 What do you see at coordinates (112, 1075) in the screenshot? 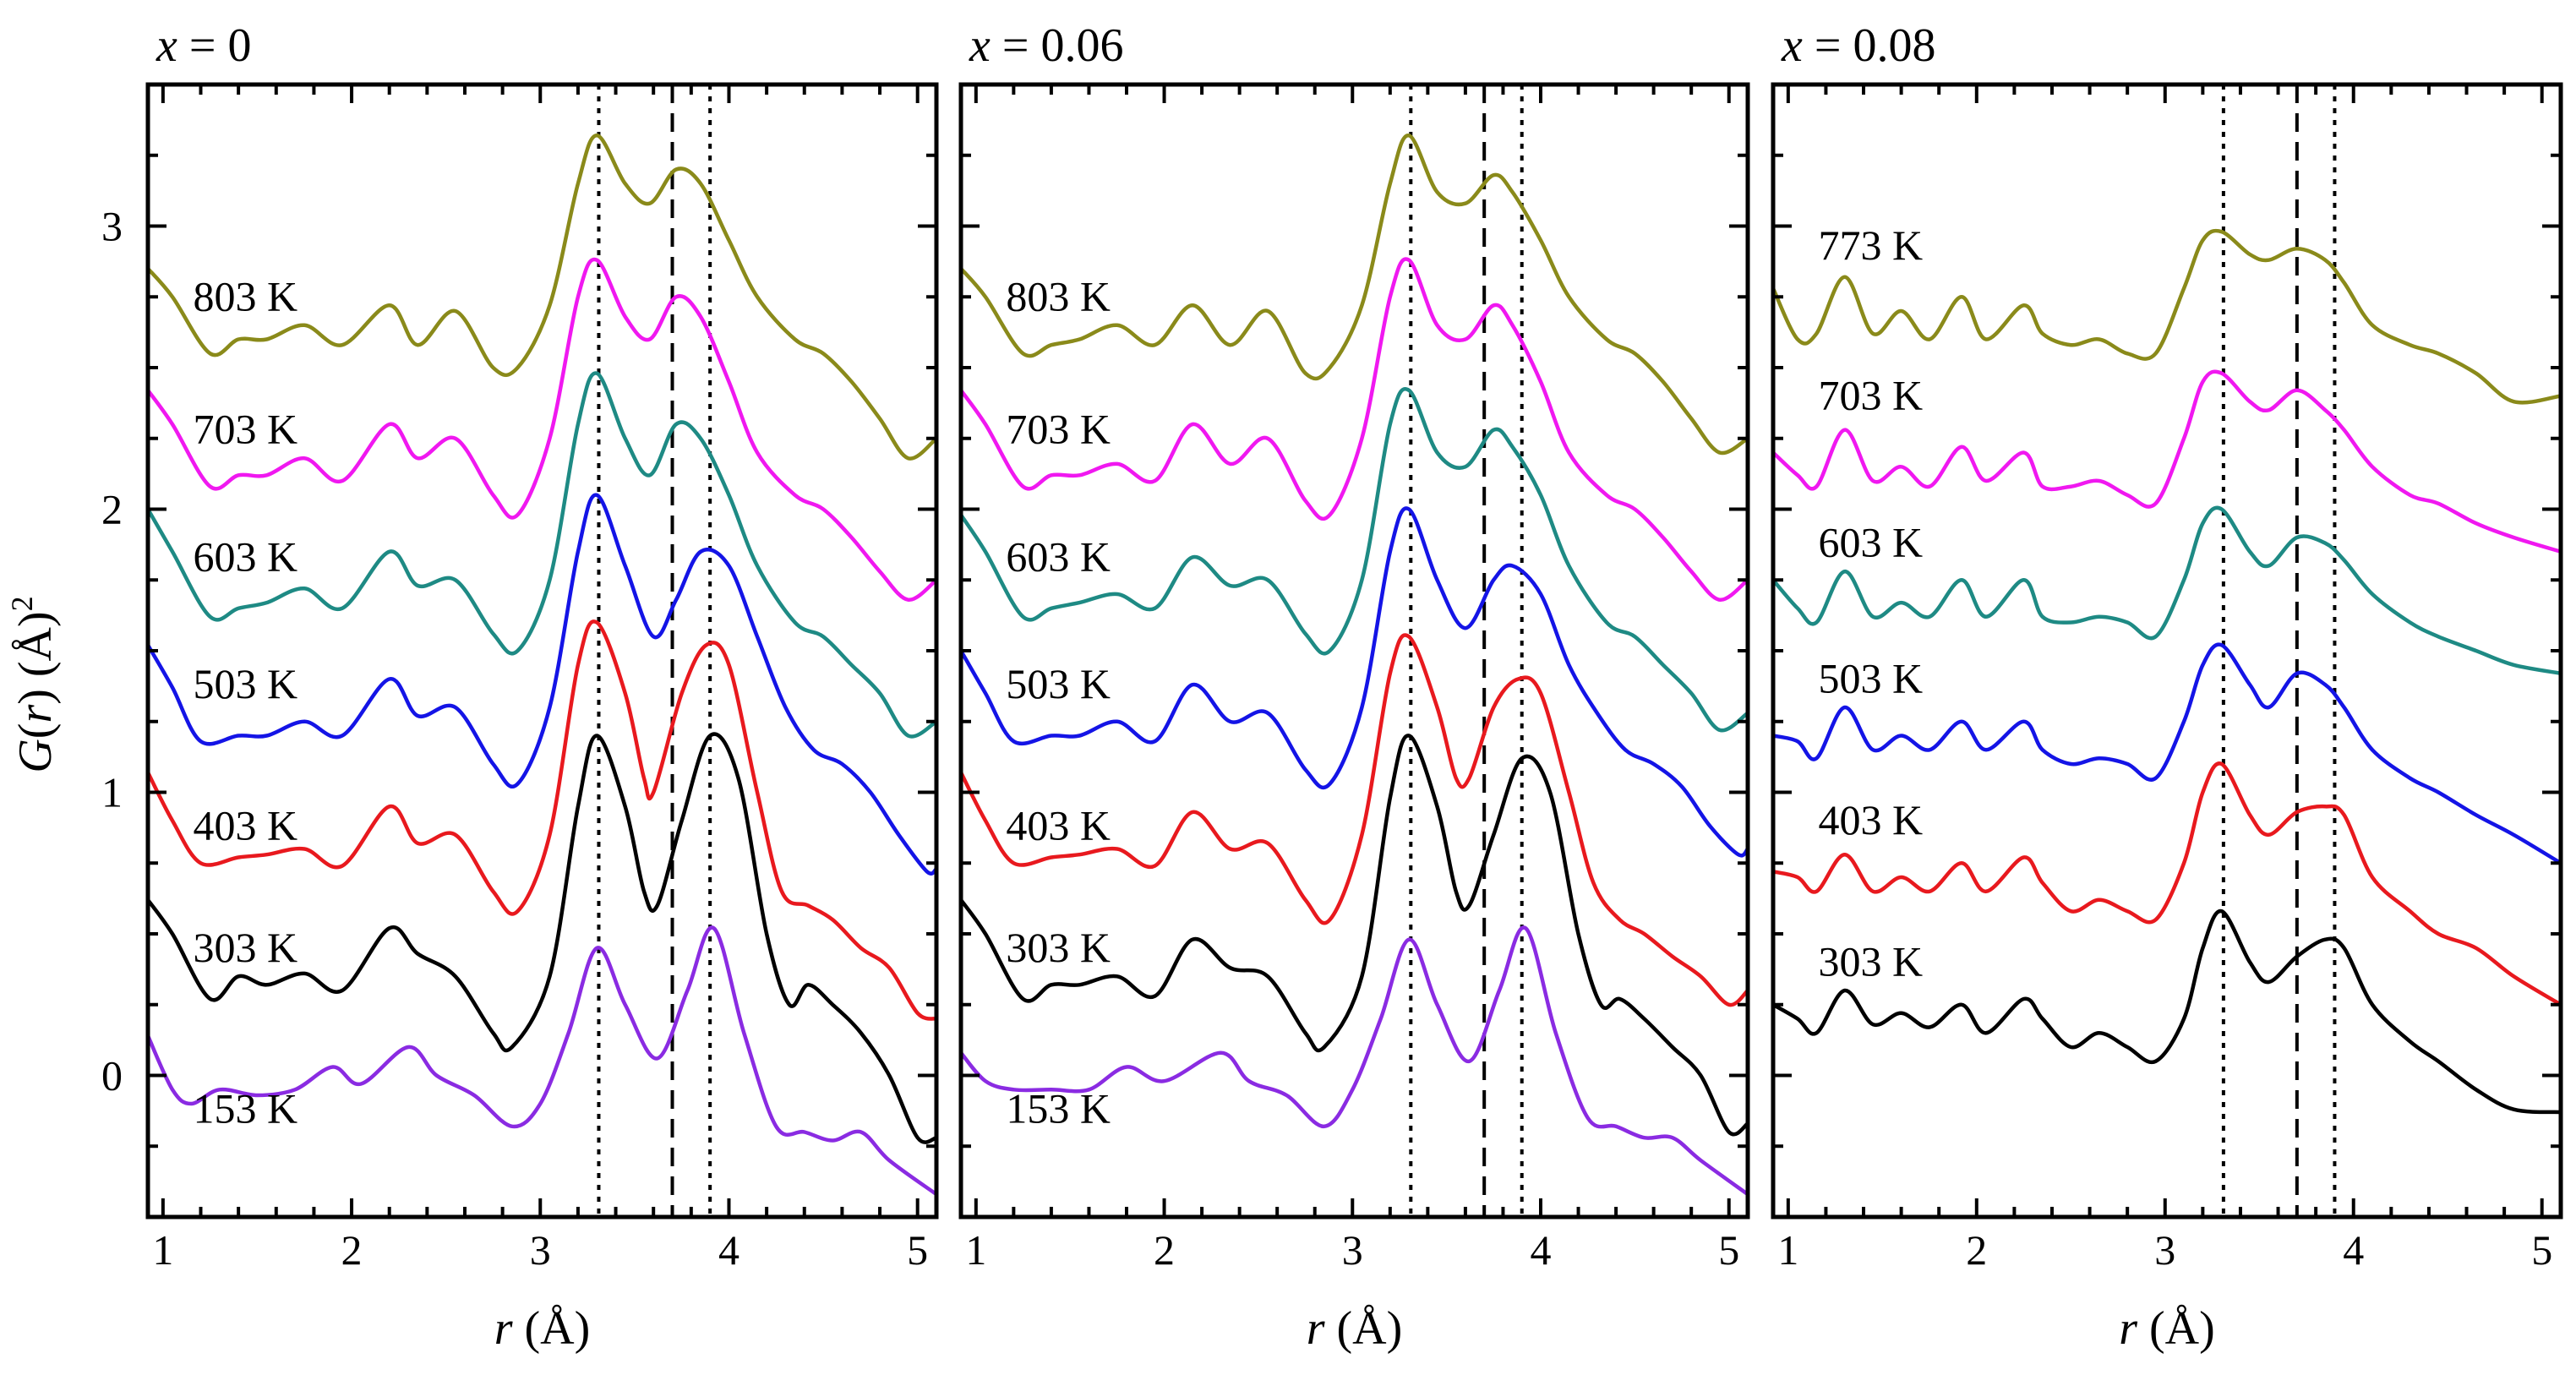
I see `y-tick-label: 0` at bounding box center [112, 1075].